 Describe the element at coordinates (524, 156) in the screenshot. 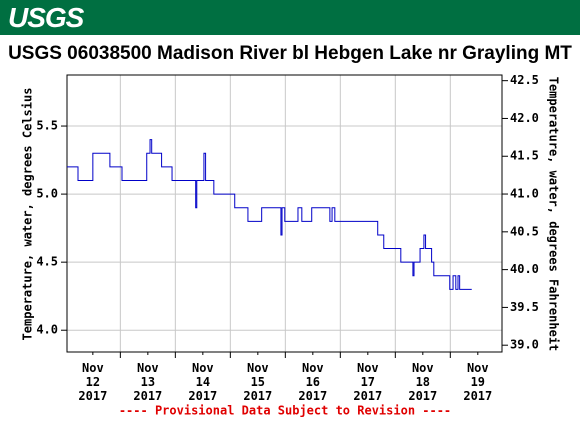

I see `y2-tick-label: 41.5` at that location.